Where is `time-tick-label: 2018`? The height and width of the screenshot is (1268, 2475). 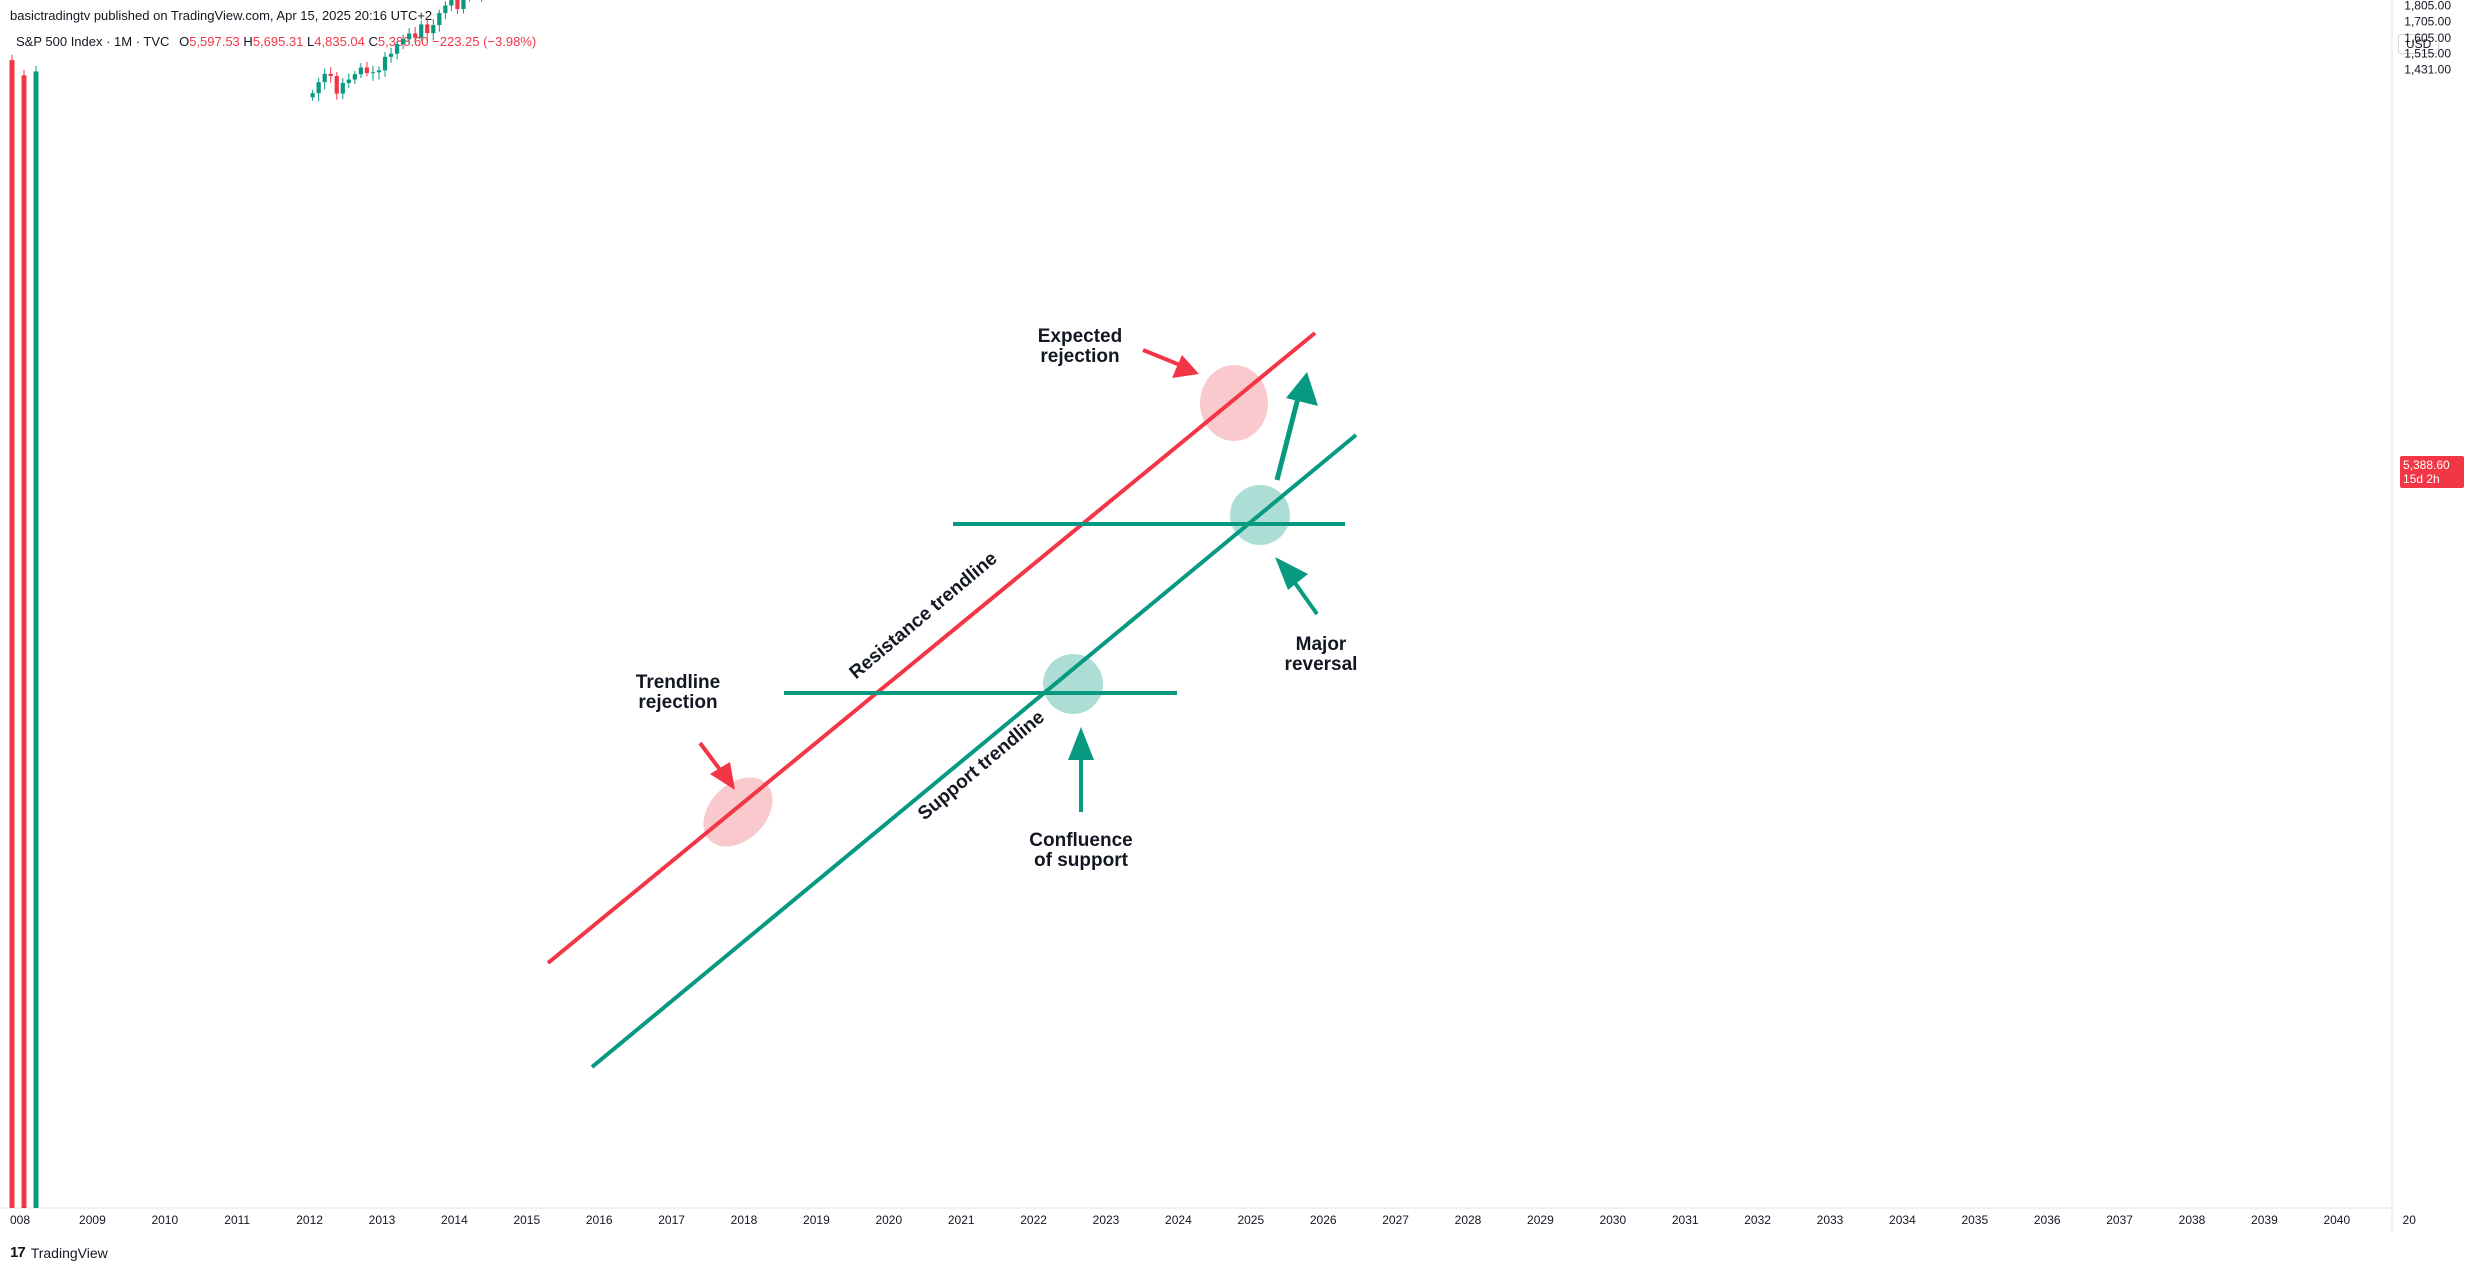 time-tick-label: 2018 is located at coordinates (744, 1220).